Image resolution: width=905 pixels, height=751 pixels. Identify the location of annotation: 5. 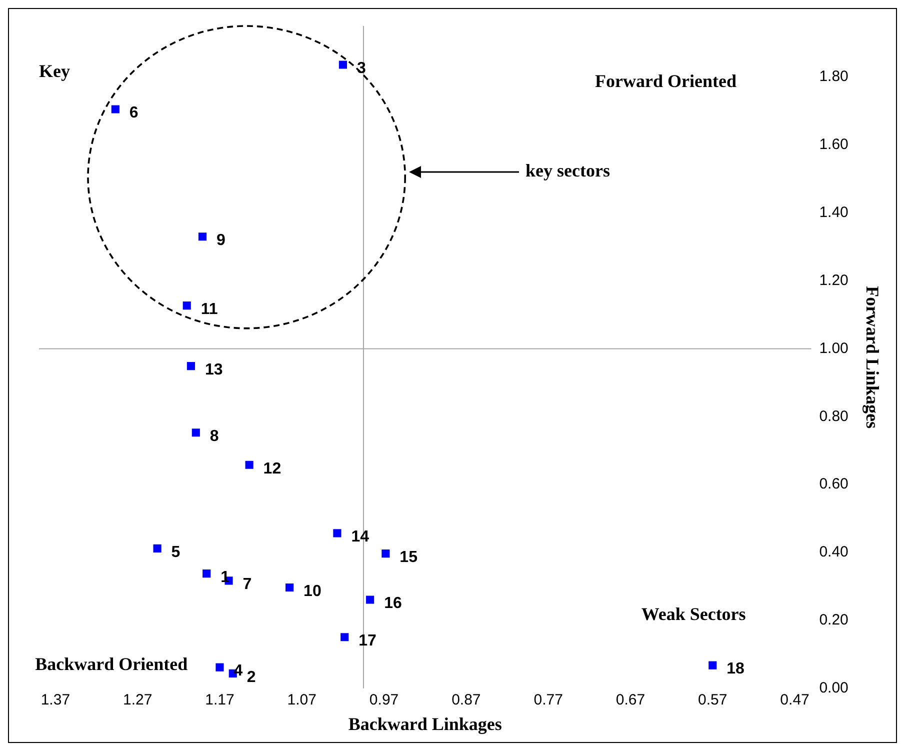
(175, 552).